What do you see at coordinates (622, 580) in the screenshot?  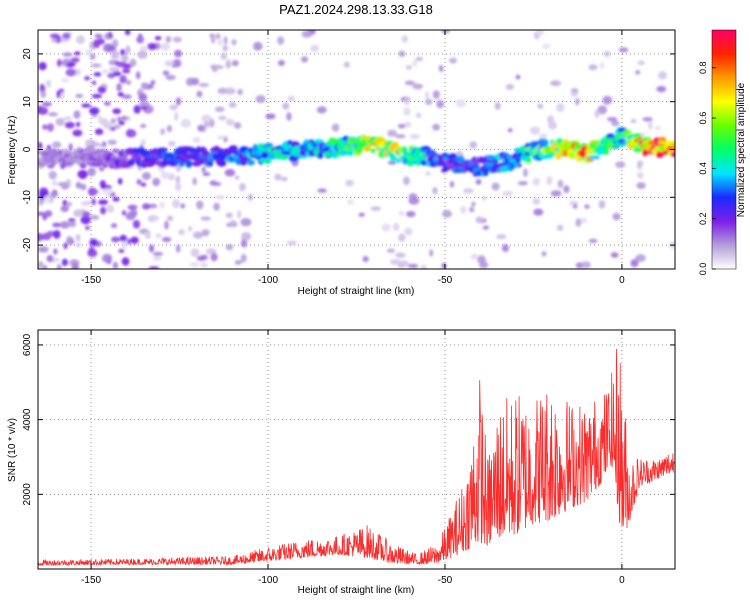 I see `x-tick-label: 0` at bounding box center [622, 580].